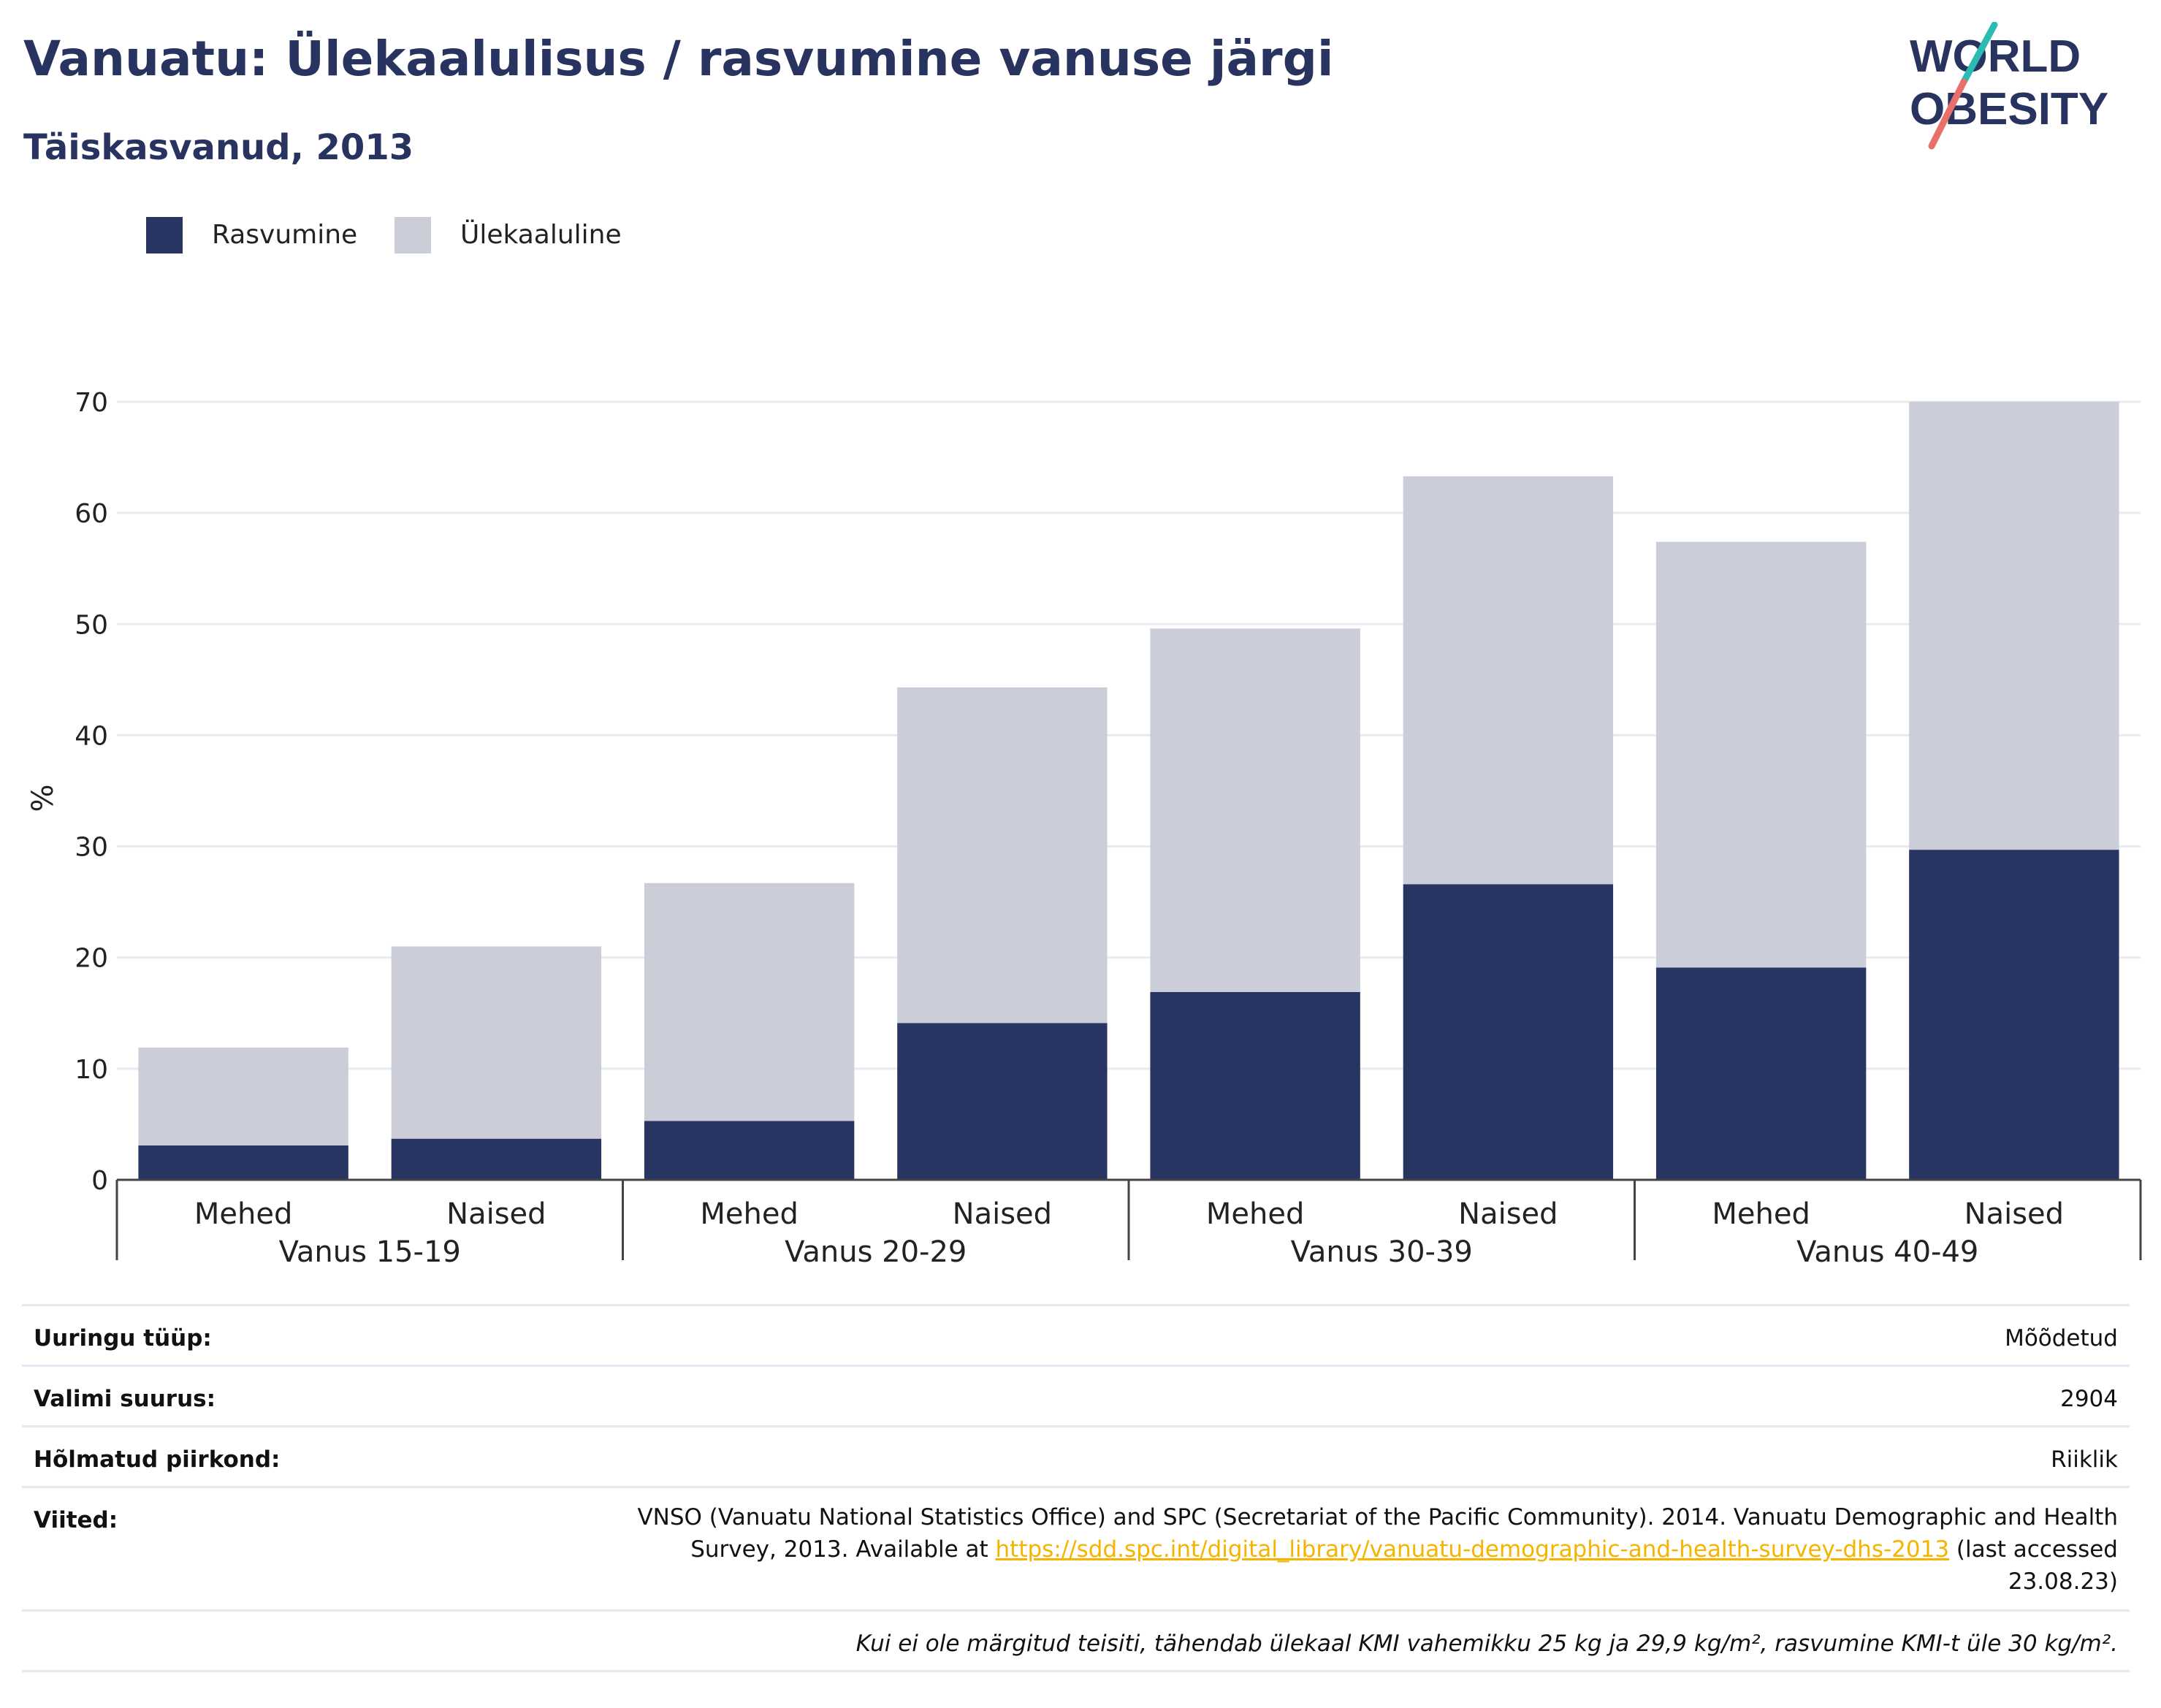 Image resolution: width=2161 pixels, height=1708 pixels. What do you see at coordinates (157, 1459) in the screenshot?
I see `meta-label: Hõlmatud piirkond:` at bounding box center [157, 1459].